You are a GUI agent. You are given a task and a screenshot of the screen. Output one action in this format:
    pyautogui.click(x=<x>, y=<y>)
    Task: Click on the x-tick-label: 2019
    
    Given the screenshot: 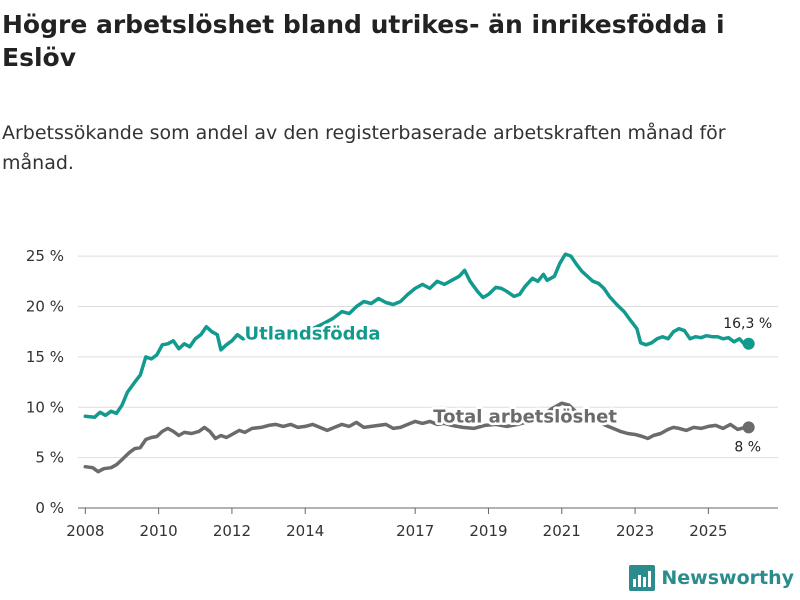 What is the action you would take?
    pyautogui.click(x=488, y=531)
    